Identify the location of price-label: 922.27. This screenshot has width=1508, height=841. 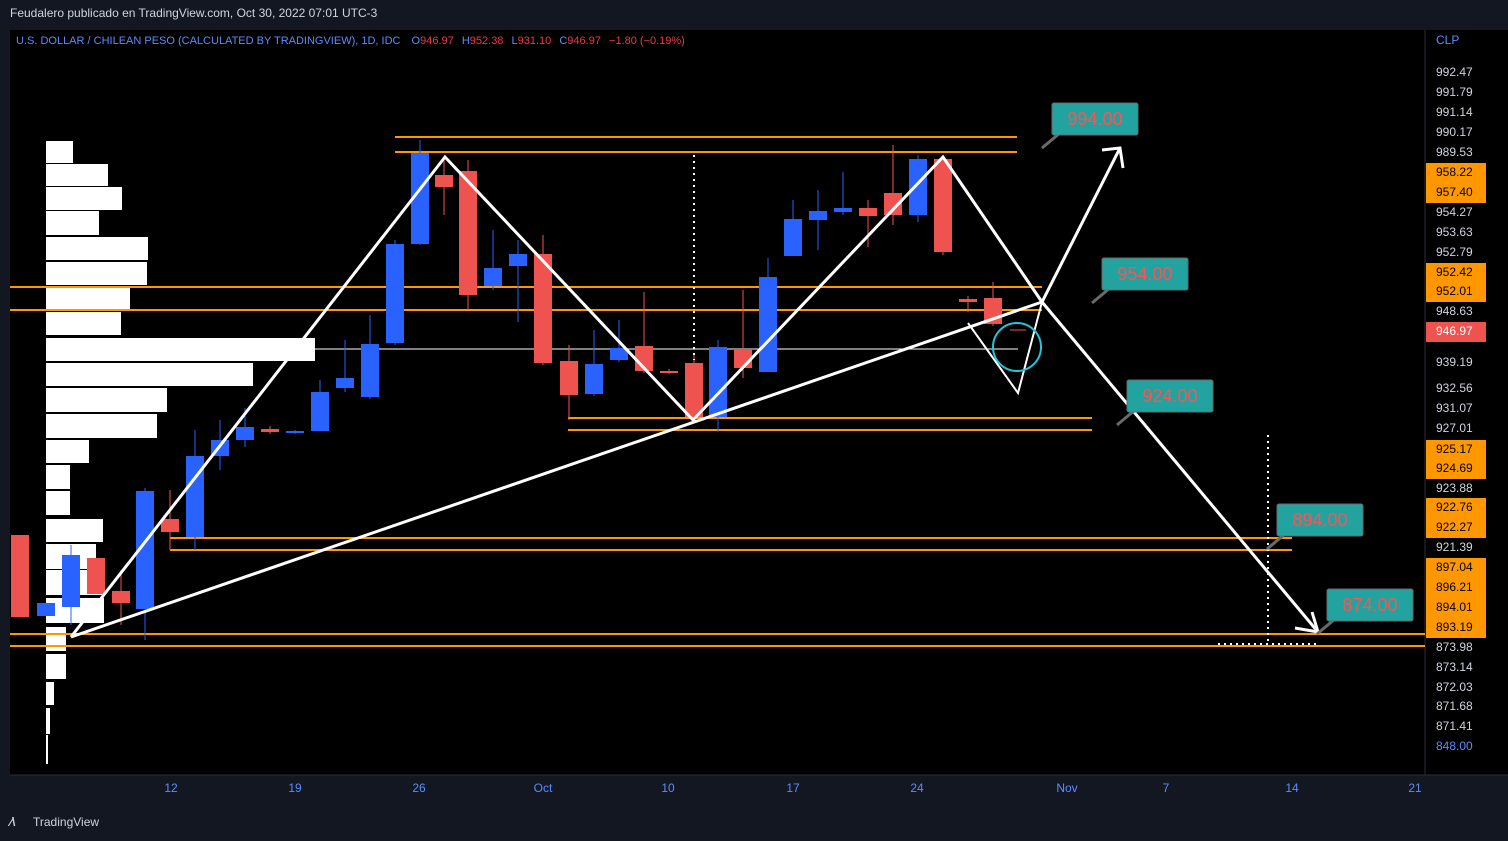
(1454, 527).